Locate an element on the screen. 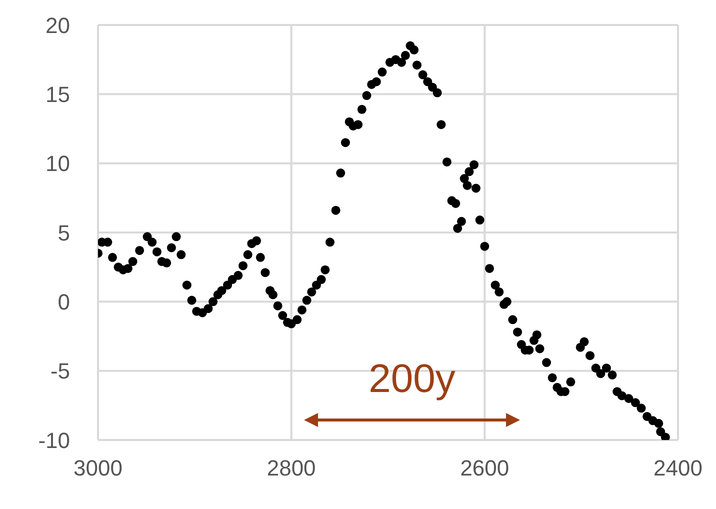 This screenshot has height=509, width=716. y-tick-label: 15 is located at coordinates (58, 94).